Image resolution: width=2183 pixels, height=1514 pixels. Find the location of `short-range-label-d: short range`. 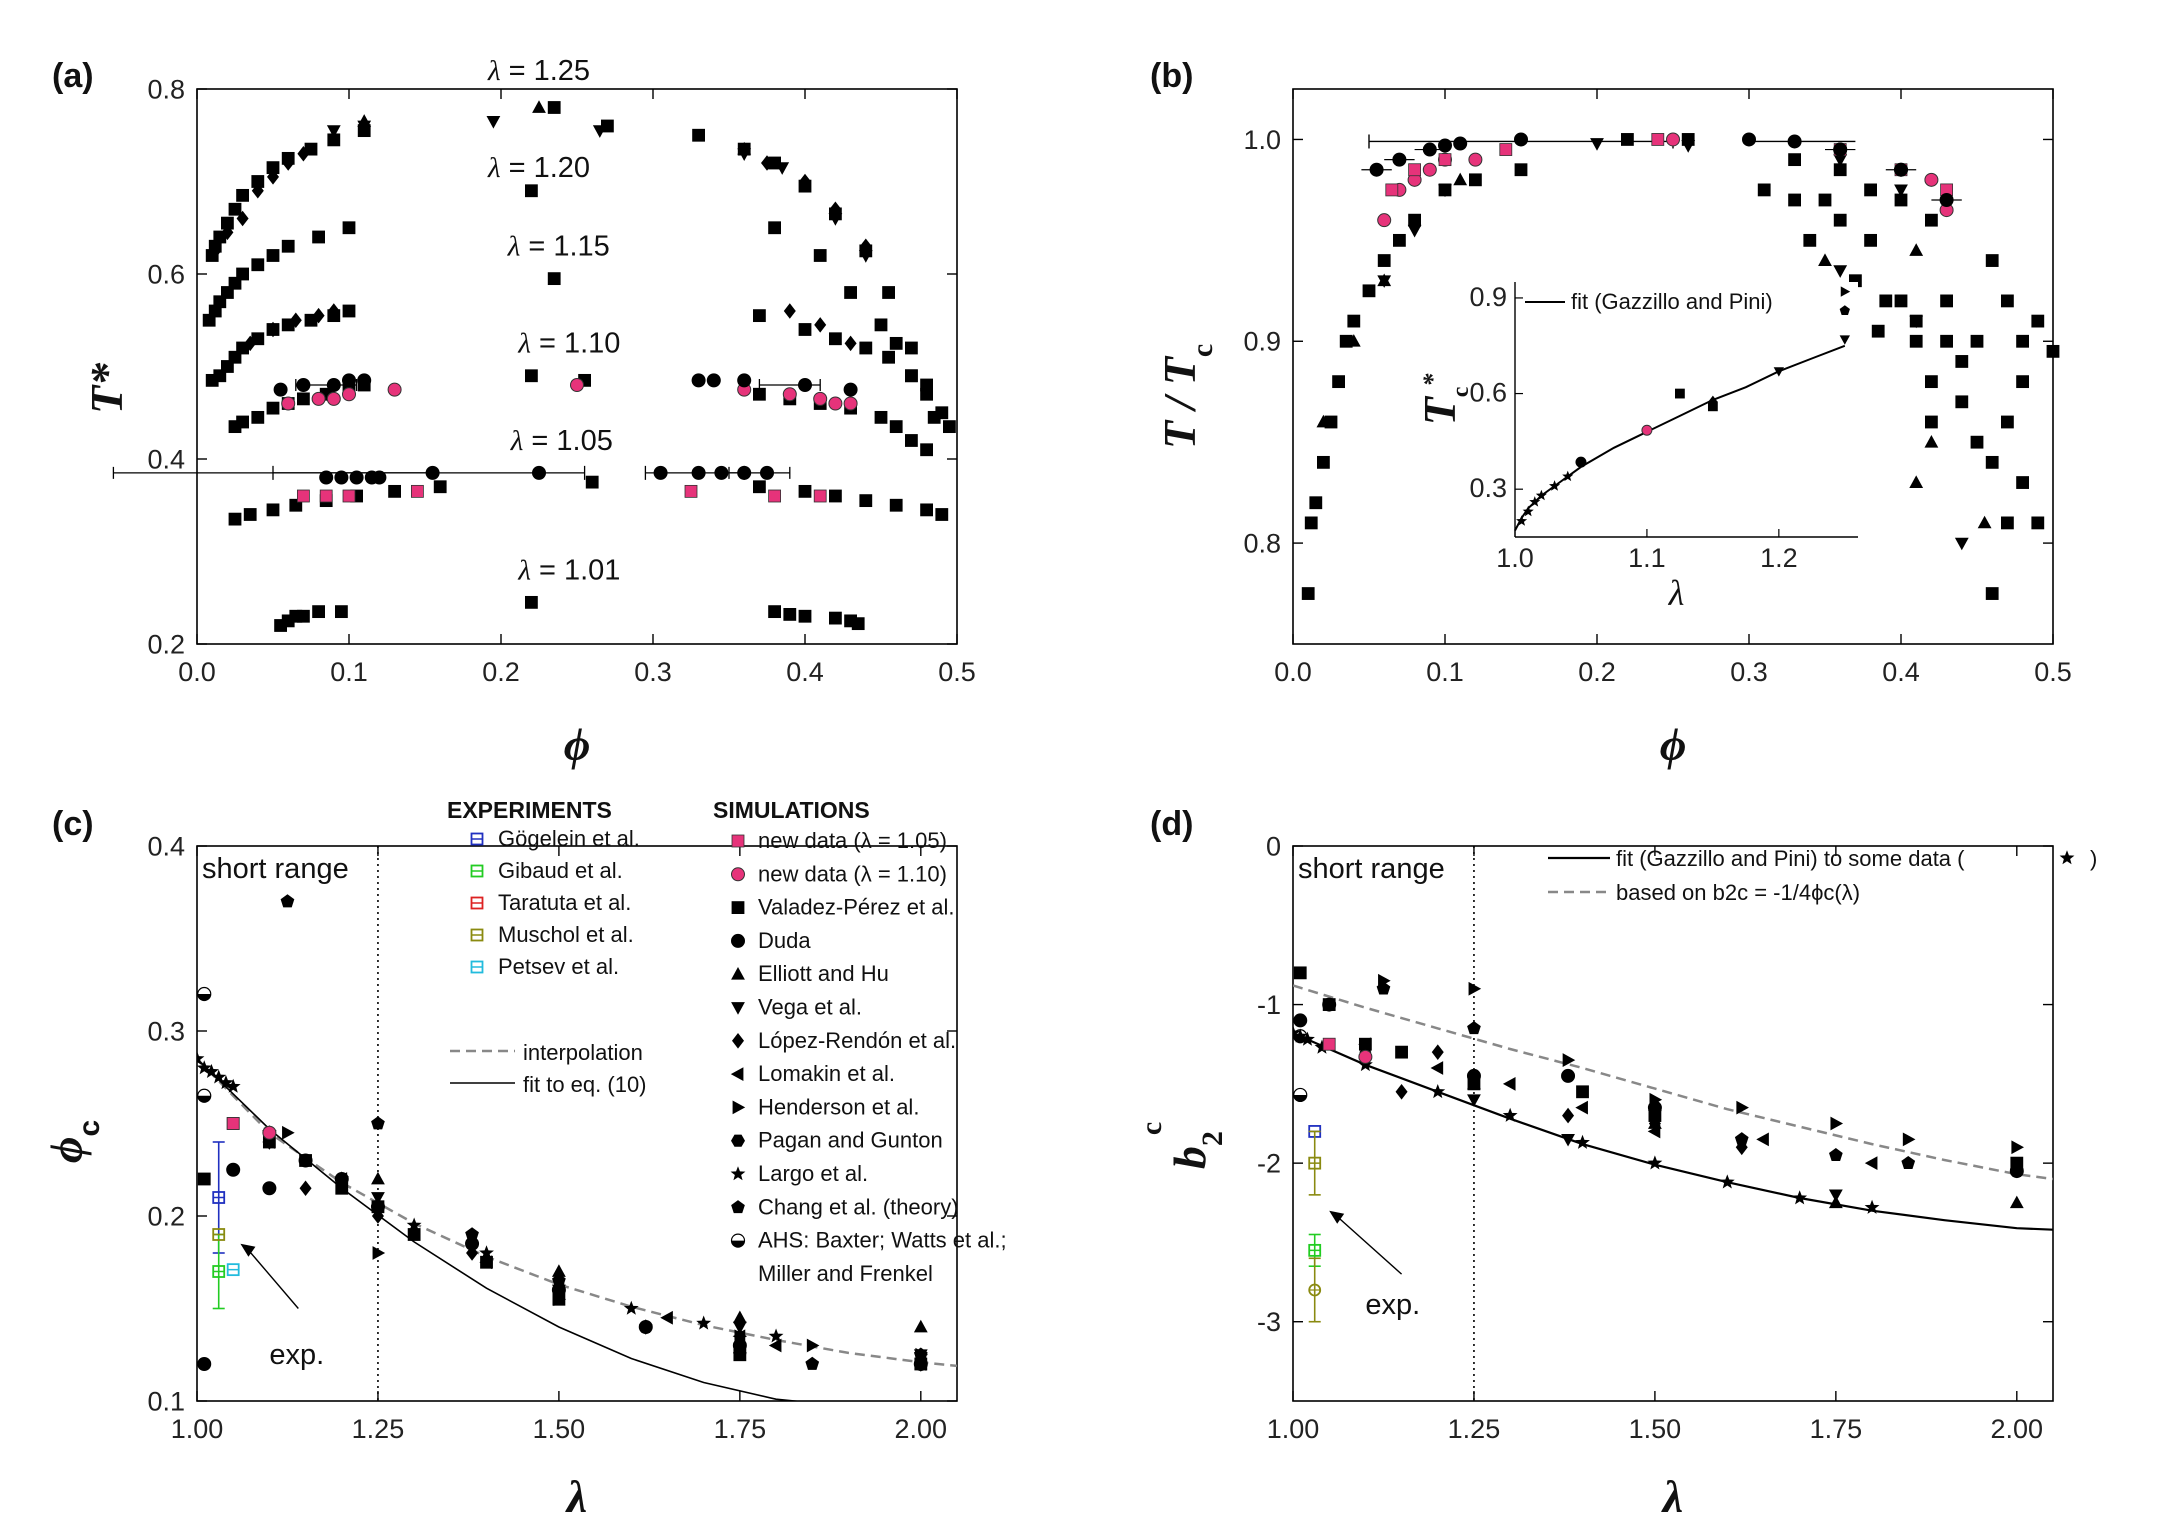

short-range-label-d: short range is located at coordinates (1371, 869).